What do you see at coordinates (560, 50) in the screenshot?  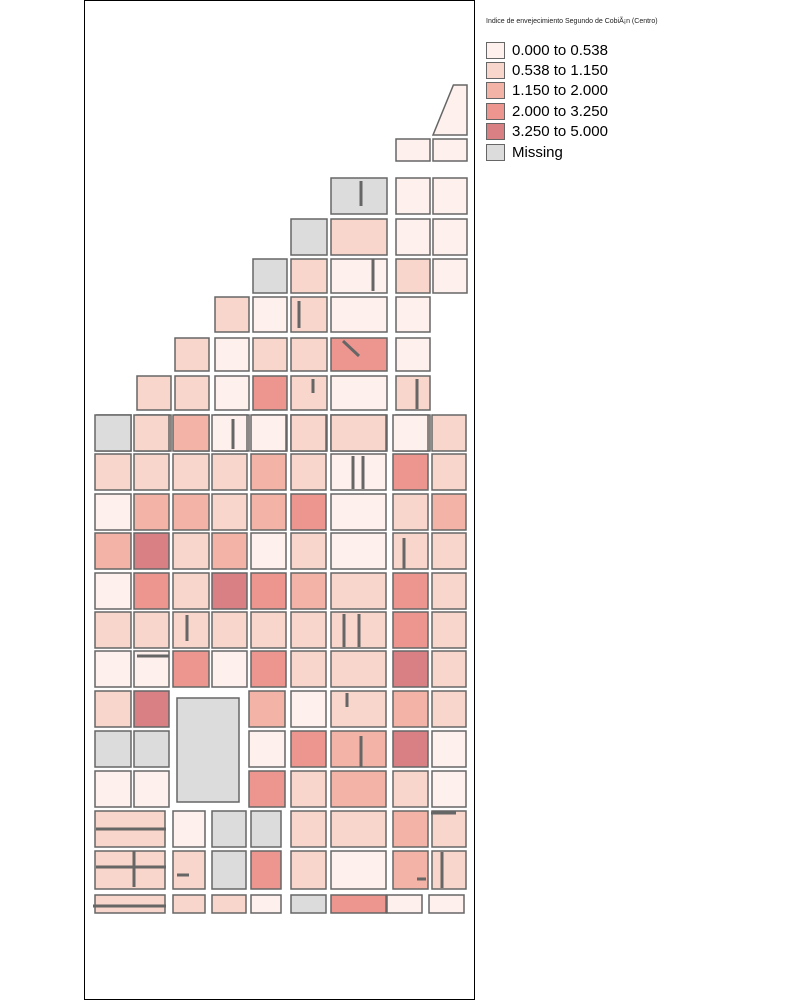 I see `legend-label: 0.000 to 0.538` at bounding box center [560, 50].